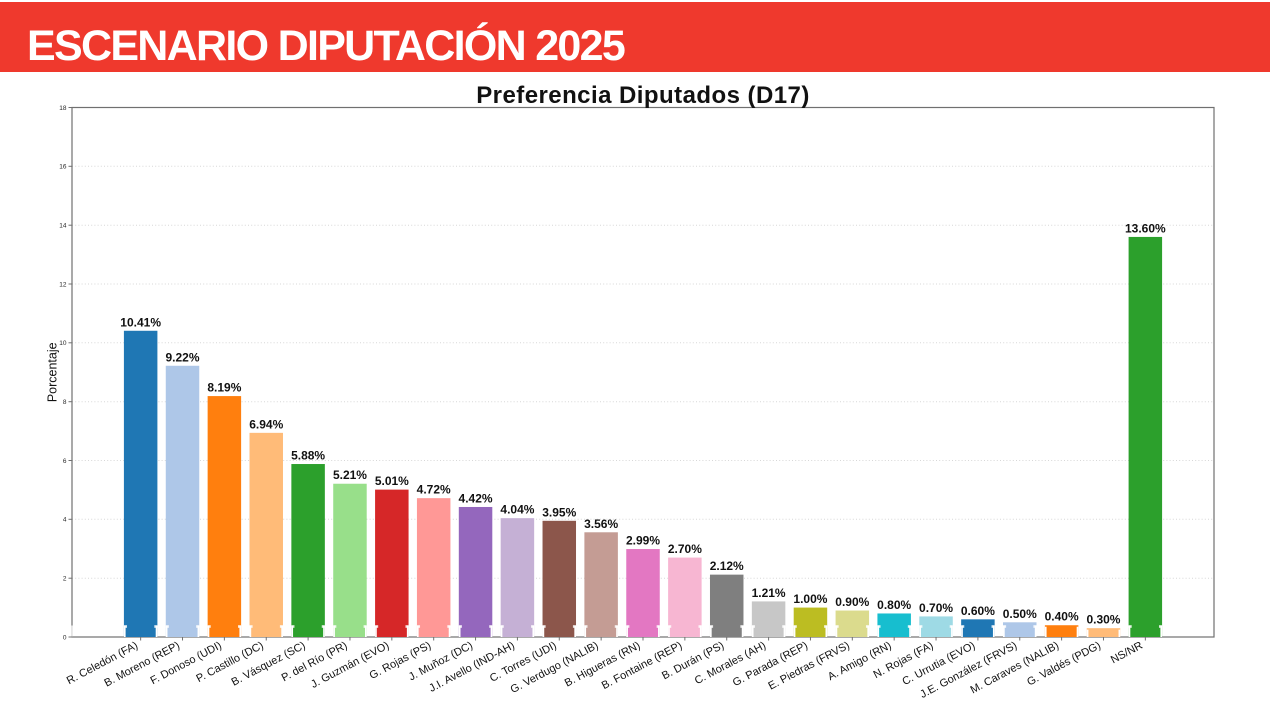 Image resolution: width=1270 pixels, height=725 pixels. What do you see at coordinates (63, 343) in the screenshot?
I see `svg-text: 10` at bounding box center [63, 343].